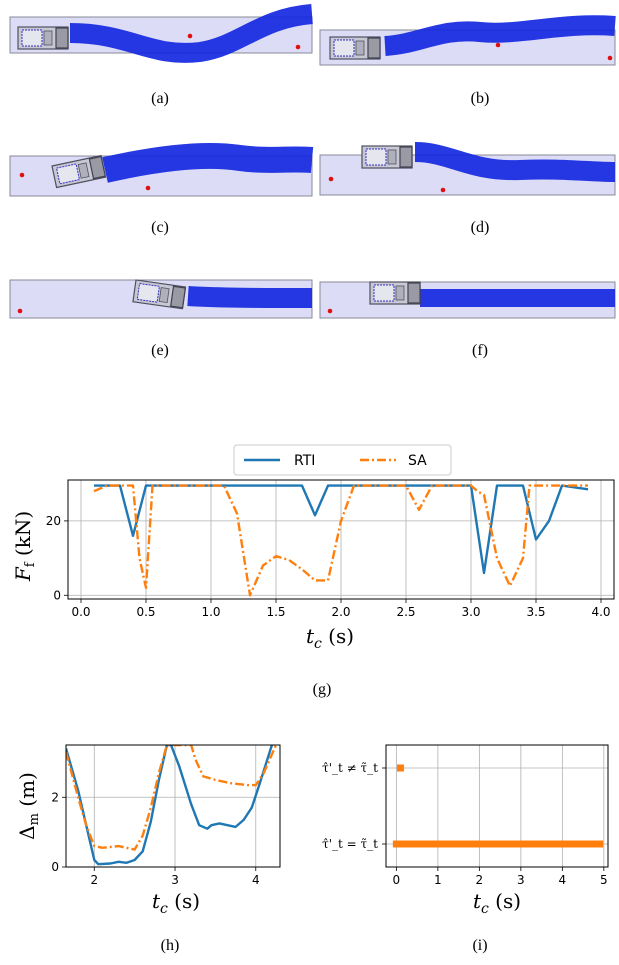  What do you see at coordinates (600, 612) in the screenshot?
I see `x-tick-label: 4.0` at bounding box center [600, 612].